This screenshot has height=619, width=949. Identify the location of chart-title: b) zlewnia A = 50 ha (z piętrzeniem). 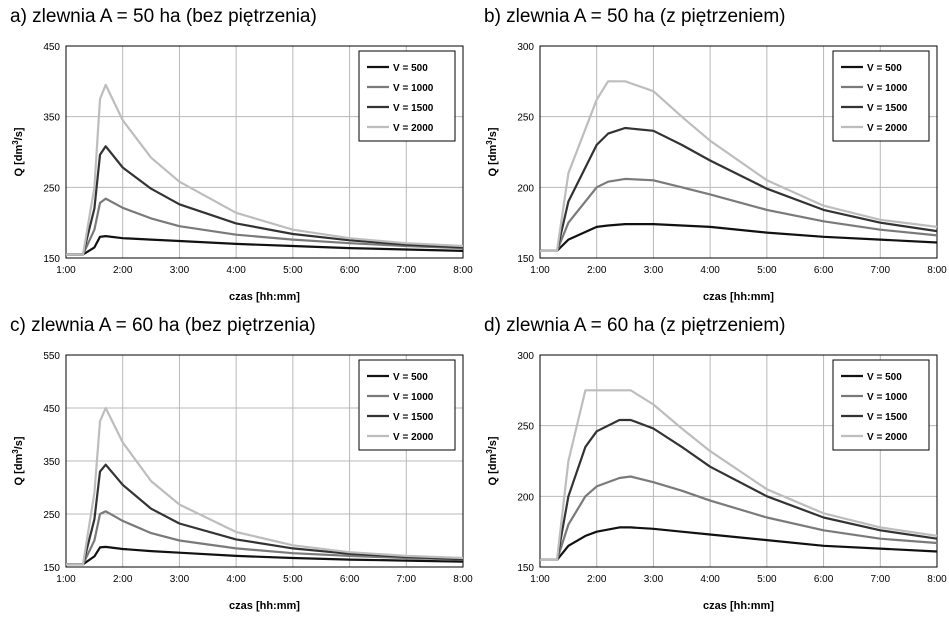
(635, 16).